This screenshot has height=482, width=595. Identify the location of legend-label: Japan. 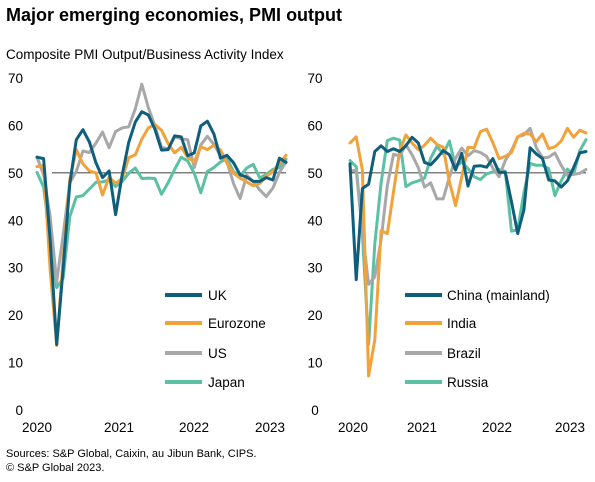
(226, 382).